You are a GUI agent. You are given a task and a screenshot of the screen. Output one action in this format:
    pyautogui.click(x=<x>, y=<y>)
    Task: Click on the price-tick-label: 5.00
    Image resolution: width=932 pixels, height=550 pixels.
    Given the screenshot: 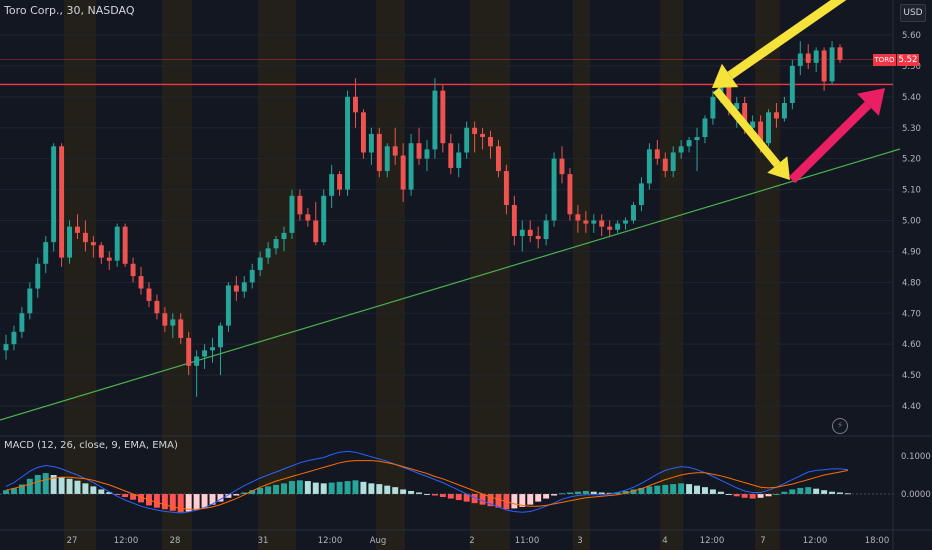 What is the action you would take?
    pyautogui.click(x=911, y=222)
    